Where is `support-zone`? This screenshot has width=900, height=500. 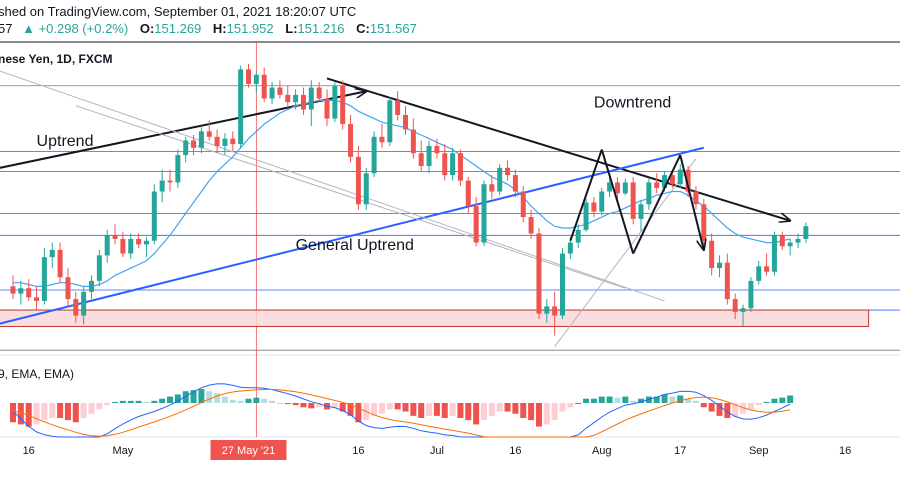
support-zone is located at coordinates (435, 318).